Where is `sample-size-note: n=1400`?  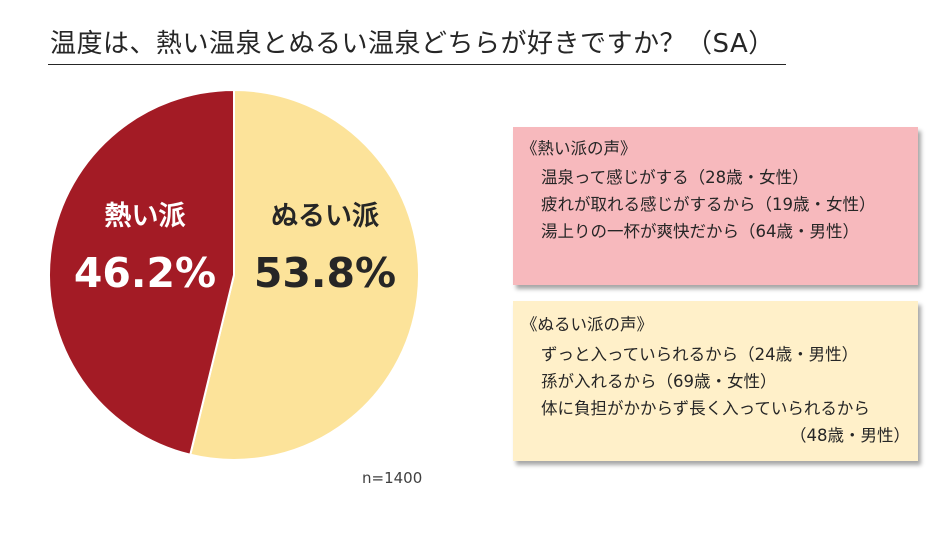 sample-size-note: n=1400 is located at coordinates (392, 478).